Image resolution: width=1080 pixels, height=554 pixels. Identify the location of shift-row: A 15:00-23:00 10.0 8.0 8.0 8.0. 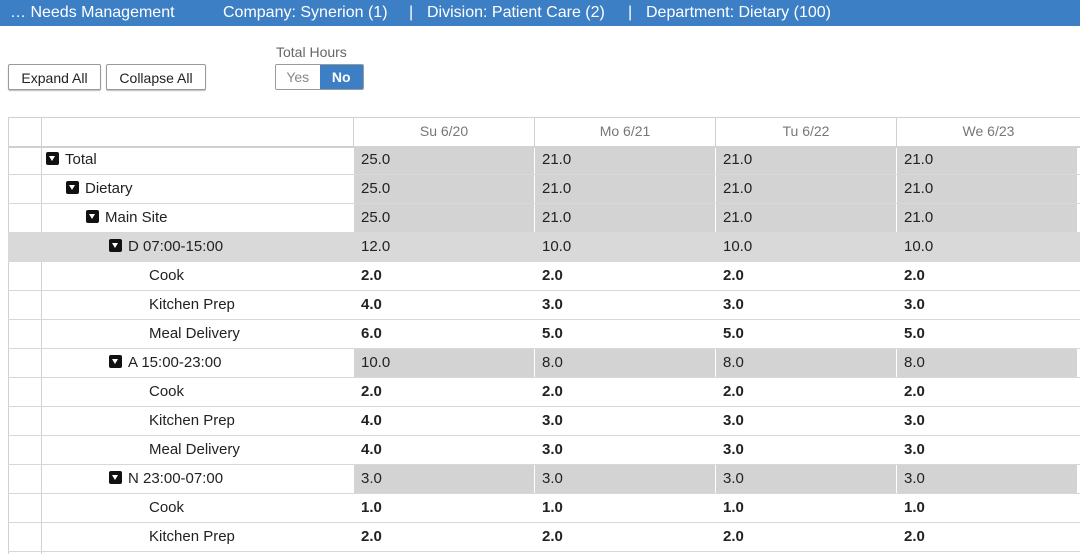
(544, 363).